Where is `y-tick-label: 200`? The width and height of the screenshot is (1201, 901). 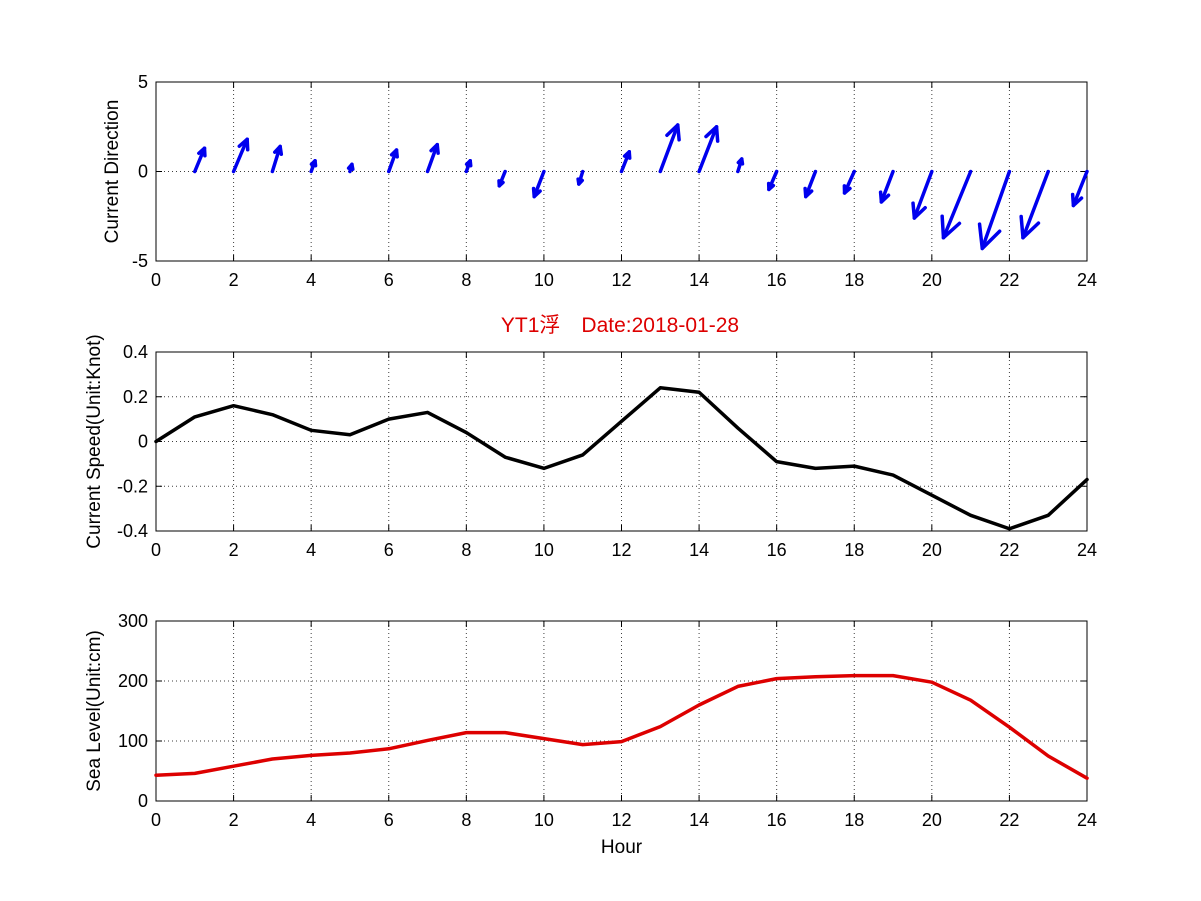 y-tick-label: 200 is located at coordinates (133, 681).